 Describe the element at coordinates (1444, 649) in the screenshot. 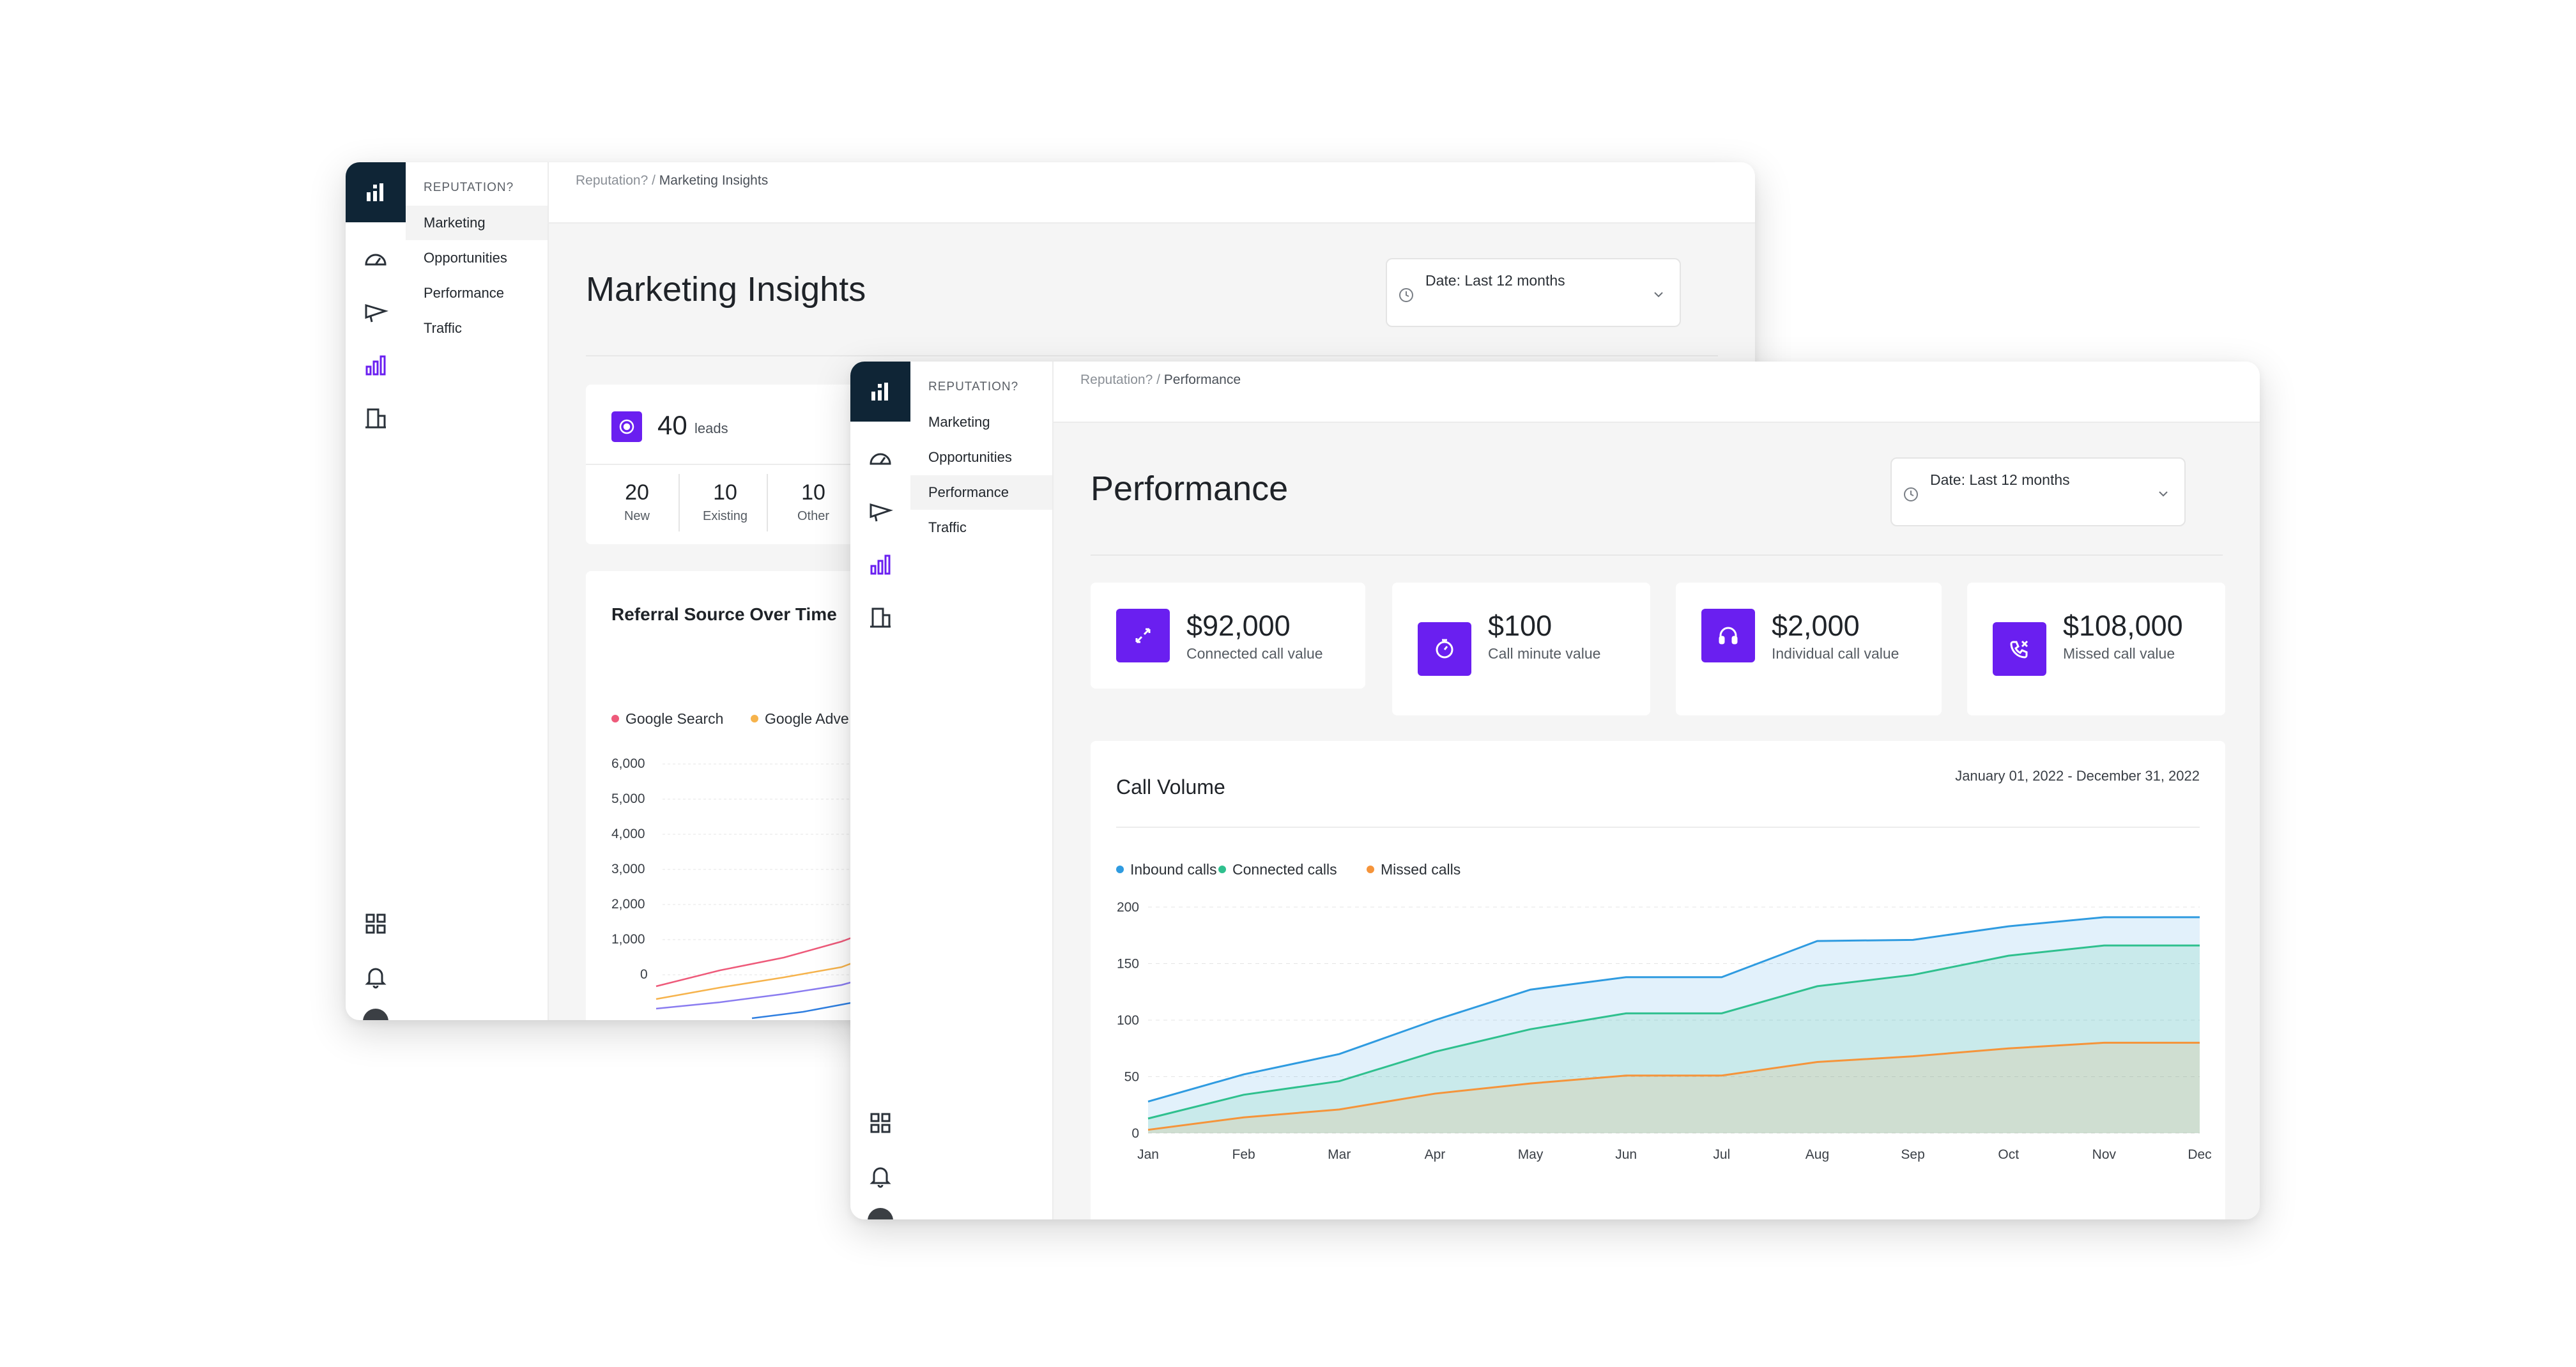

I see `timer-icon` at that location.